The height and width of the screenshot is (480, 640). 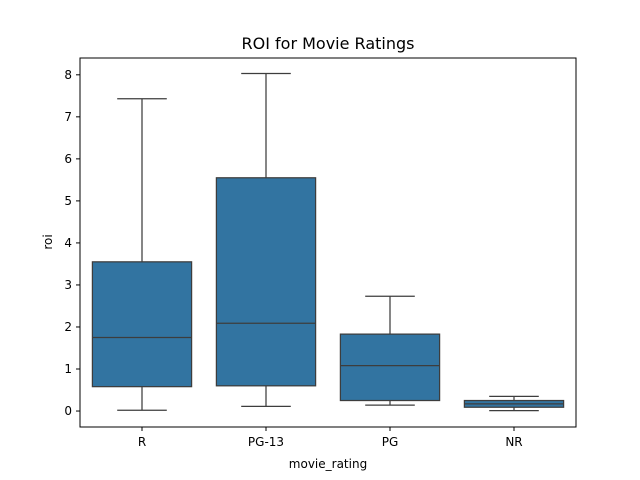 What do you see at coordinates (68, 369) in the screenshot?
I see `y-tick-label: 1` at bounding box center [68, 369].